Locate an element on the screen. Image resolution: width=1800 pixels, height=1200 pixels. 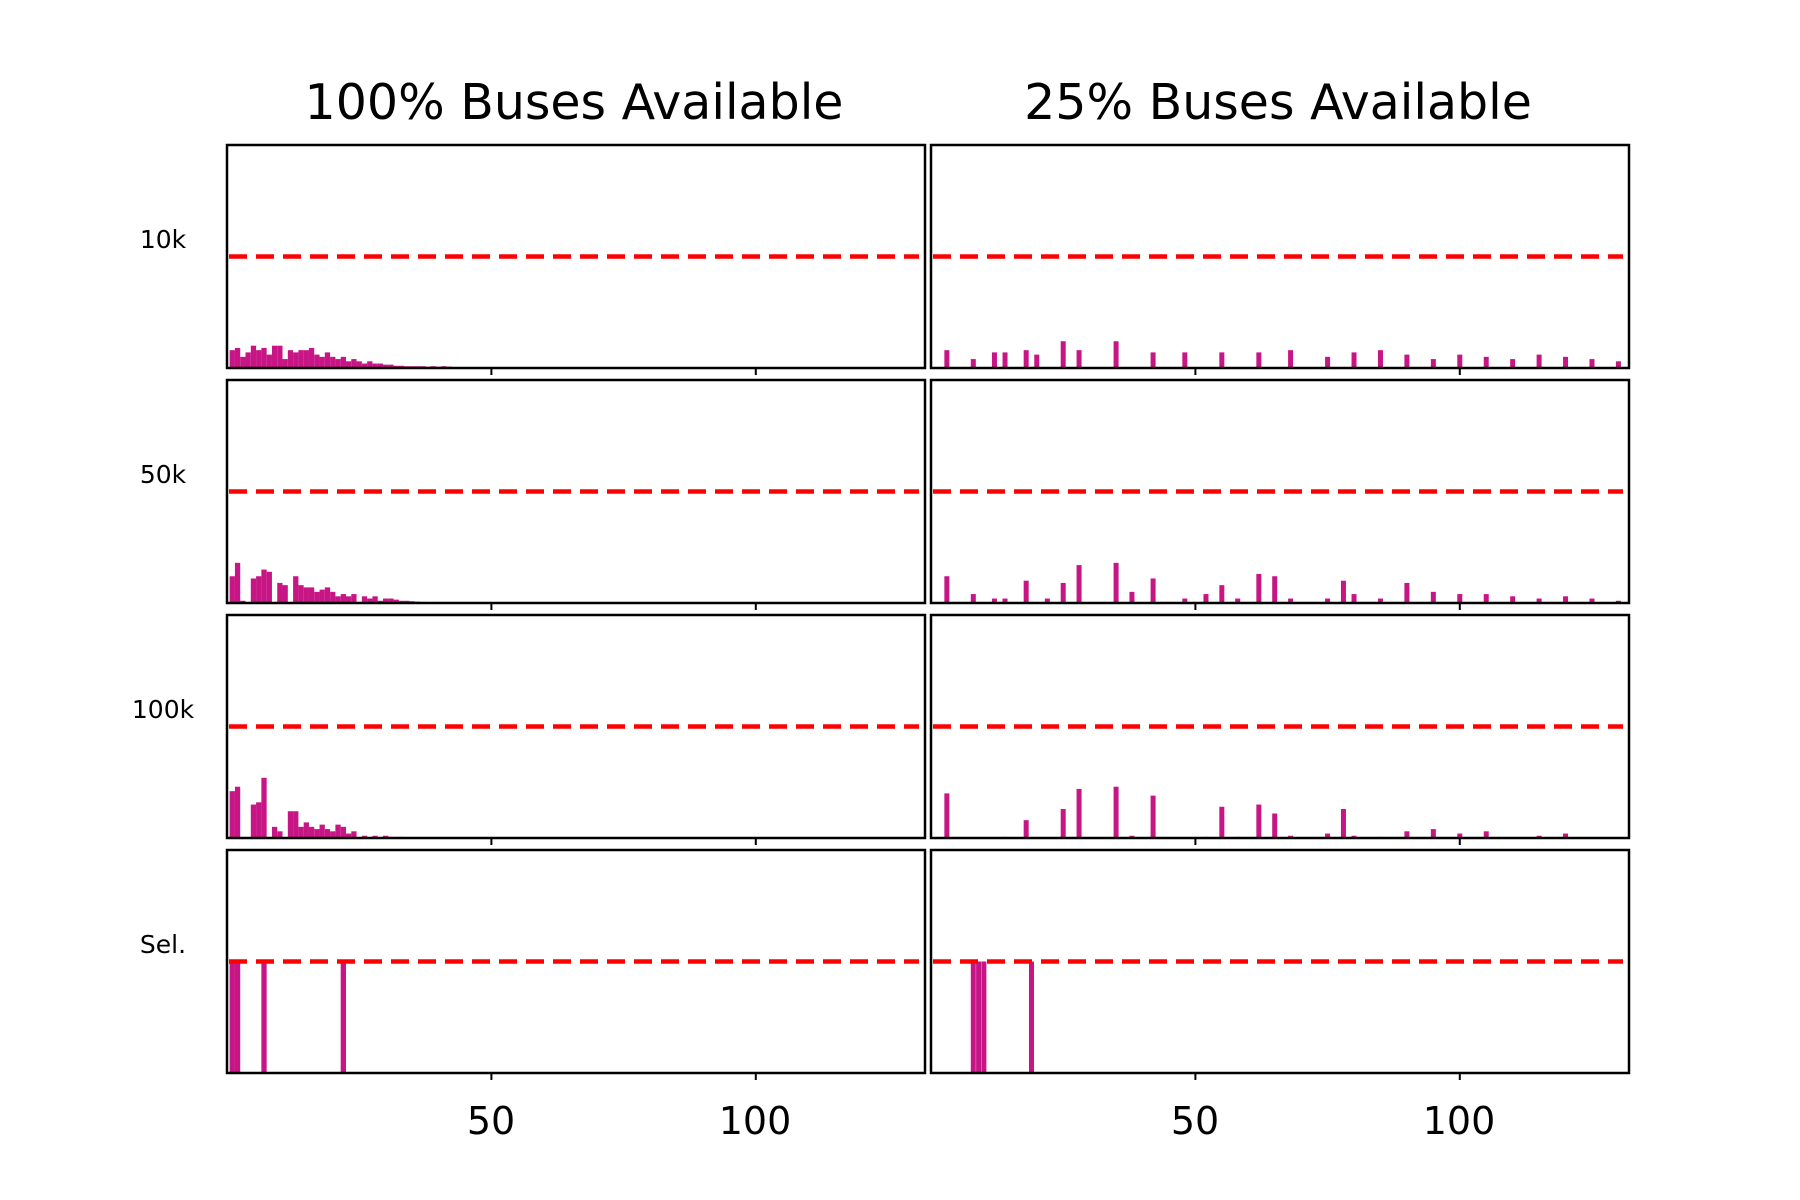
row-label-sel: Sel. is located at coordinates (163, 944).